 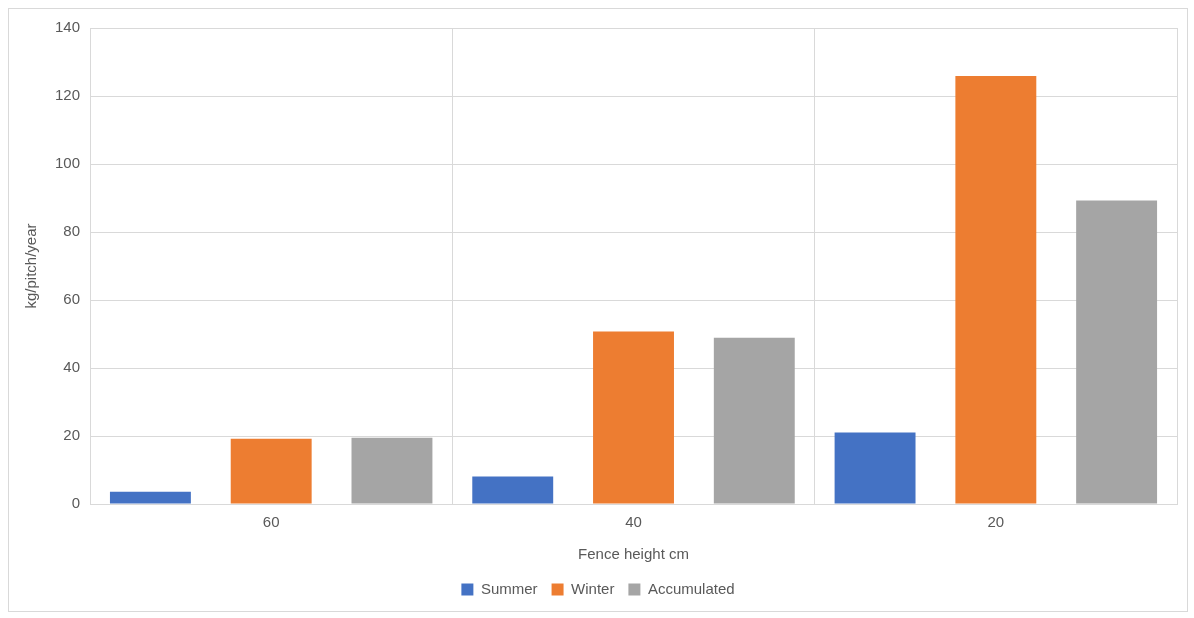 What do you see at coordinates (72, 435) in the screenshot?
I see `y-tick-label: 20` at bounding box center [72, 435].